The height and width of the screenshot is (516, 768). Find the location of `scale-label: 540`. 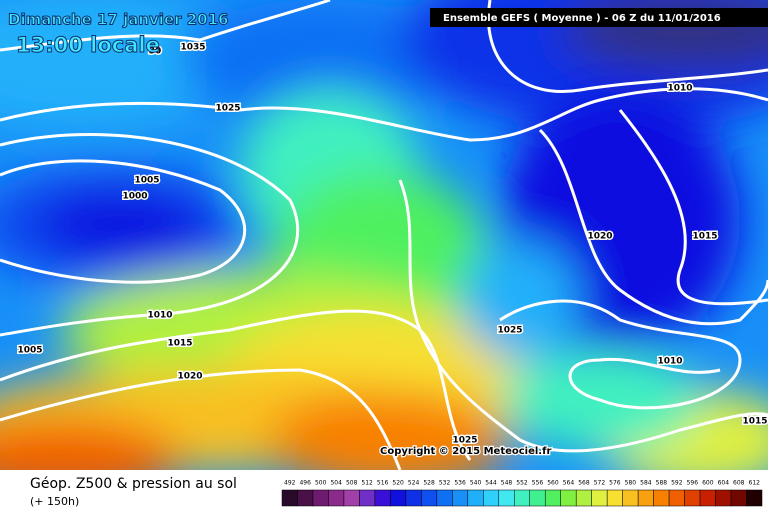

scale-label: 540 is located at coordinates (476, 483).